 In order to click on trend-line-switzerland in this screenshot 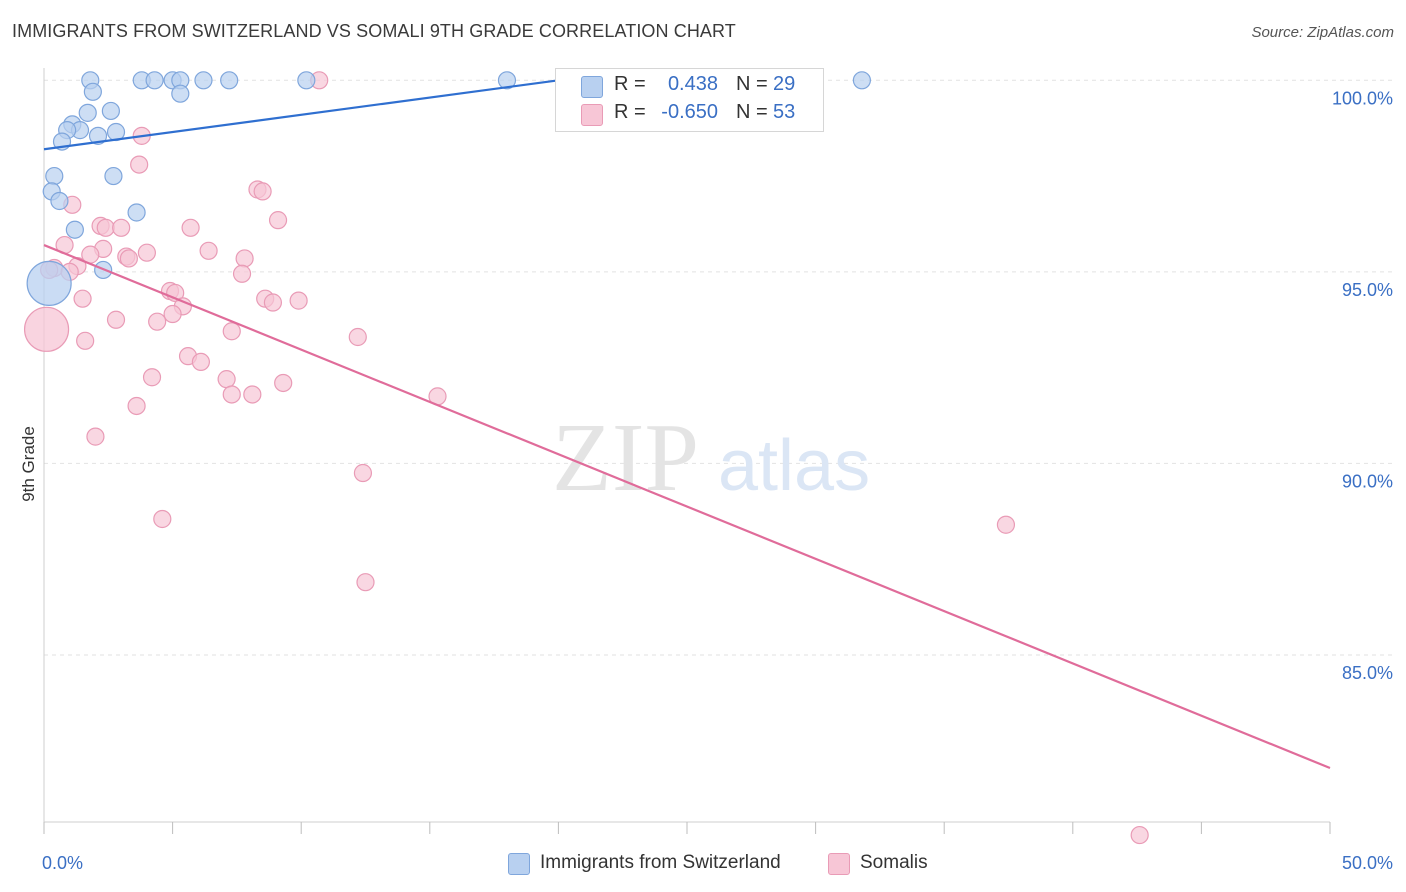, I will do `click(301, 115)`.